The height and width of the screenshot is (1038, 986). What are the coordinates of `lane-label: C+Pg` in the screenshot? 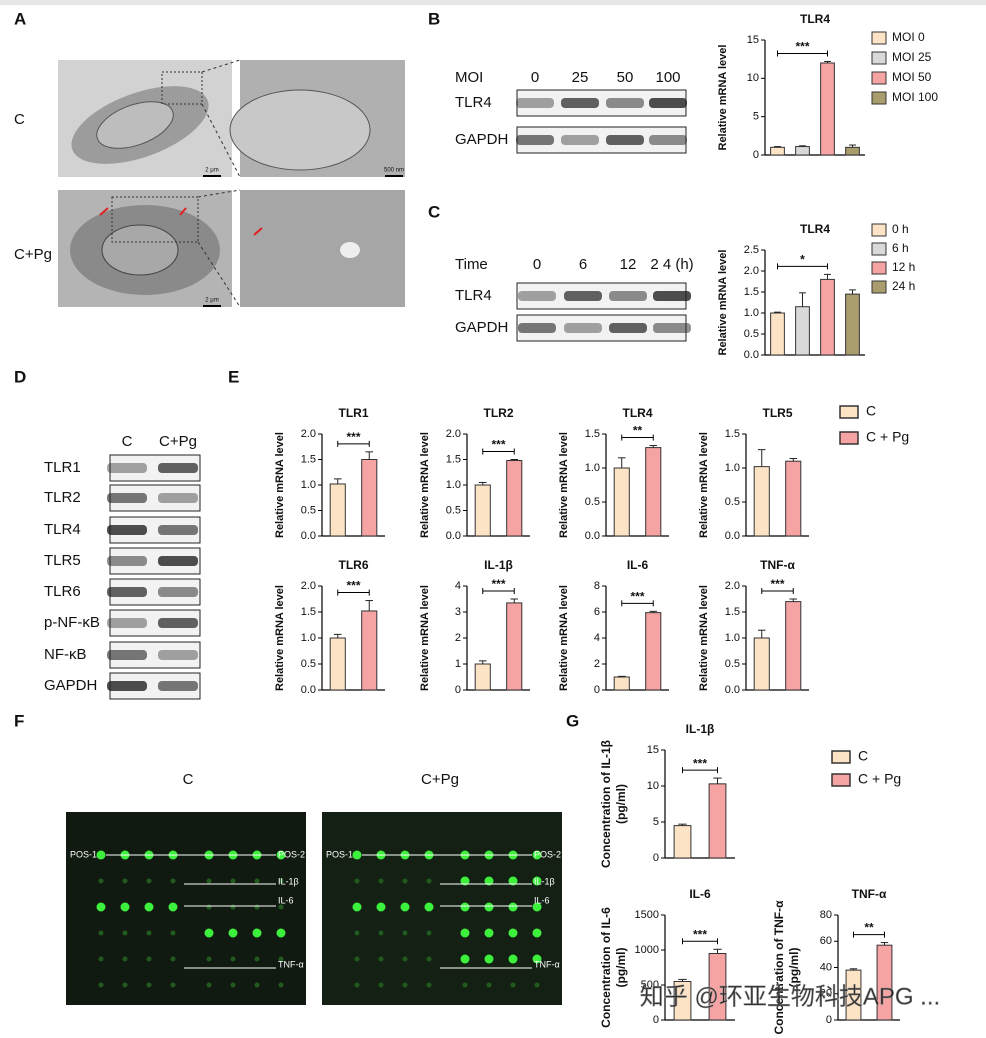 It's located at (178, 441).